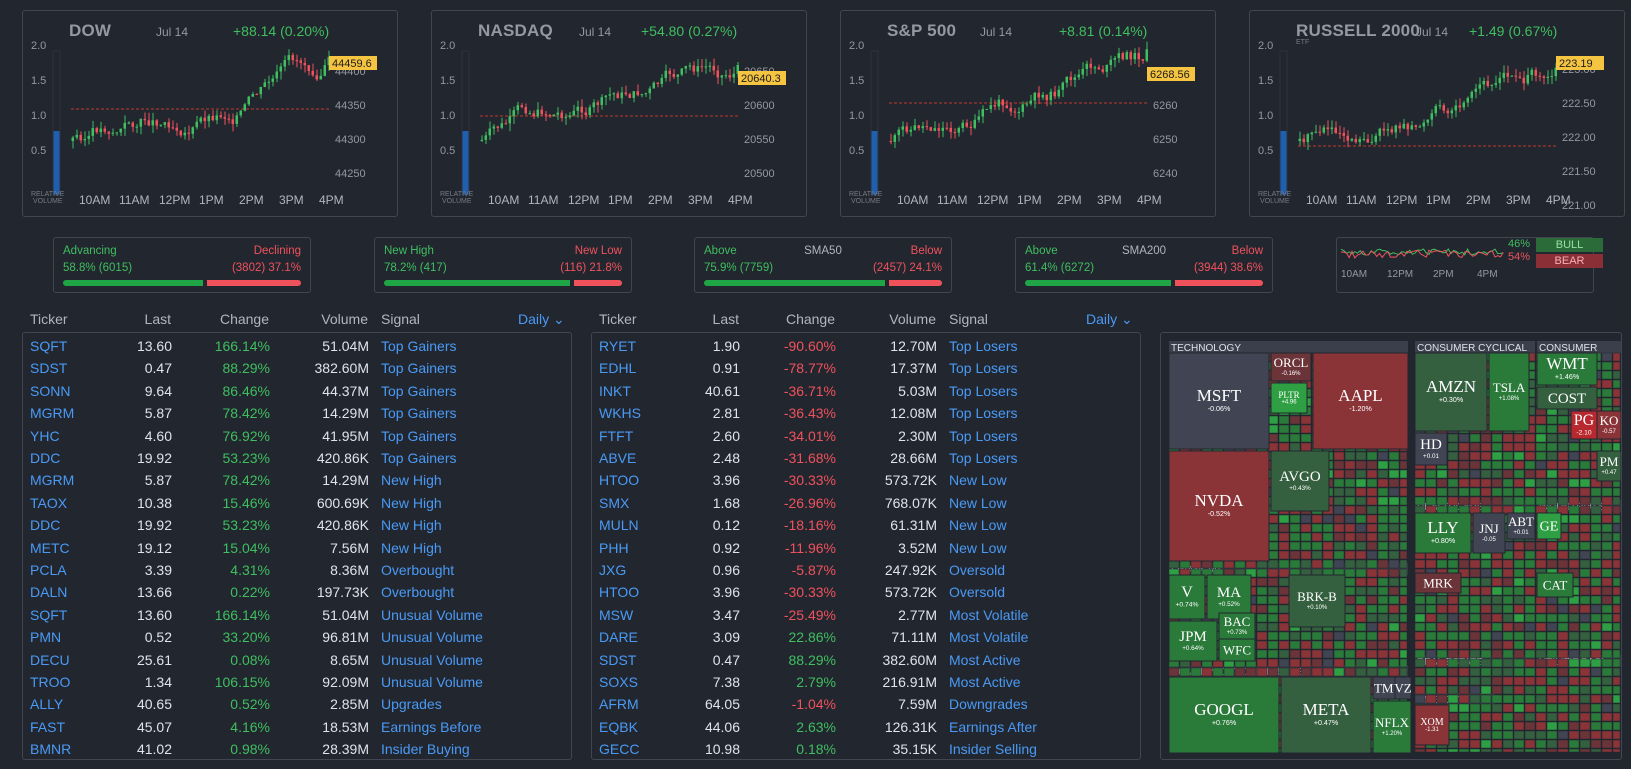 This screenshot has width=1631, height=769. What do you see at coordinates (1509, 392) in the screenshot?
I see `heatmap-tile-tsla: TSLA+1.08%` at bounding box center [1509, 392].